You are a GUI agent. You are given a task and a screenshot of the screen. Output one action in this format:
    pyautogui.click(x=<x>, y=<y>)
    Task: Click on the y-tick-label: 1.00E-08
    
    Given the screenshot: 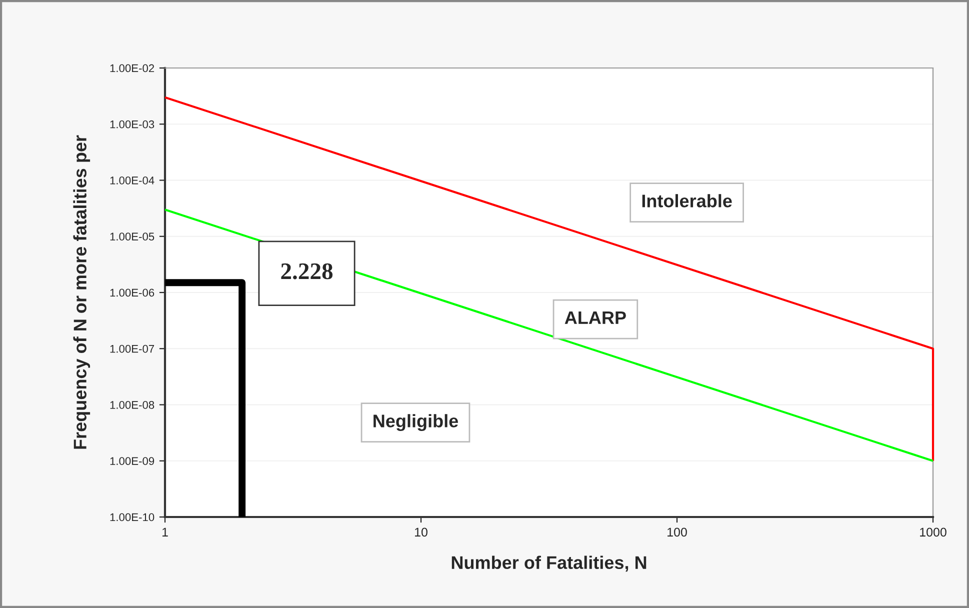 What is the action you would take?
    pyautogui.click(x=132, y=405)
    